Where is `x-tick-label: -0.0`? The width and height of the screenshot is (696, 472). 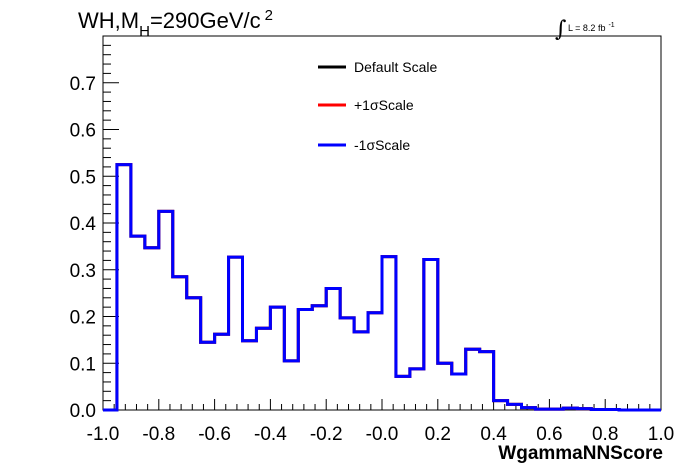 x-tick-label: -0.0 is located at coordinates (382, 434).